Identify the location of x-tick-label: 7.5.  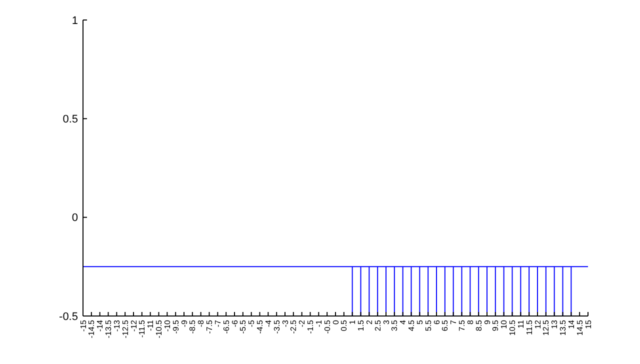
(462, 325).